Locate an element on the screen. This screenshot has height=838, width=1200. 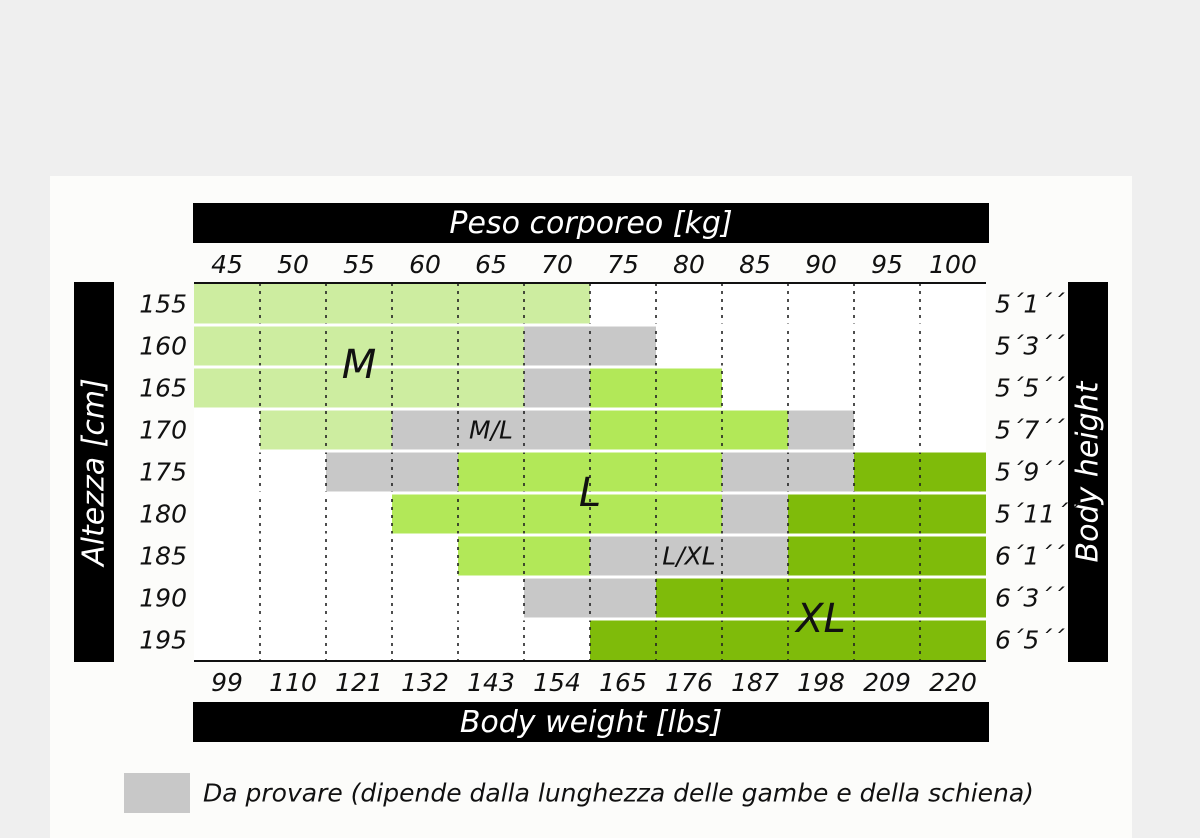
x-tick-lbs: 209 is located at coordinates (887, 682).